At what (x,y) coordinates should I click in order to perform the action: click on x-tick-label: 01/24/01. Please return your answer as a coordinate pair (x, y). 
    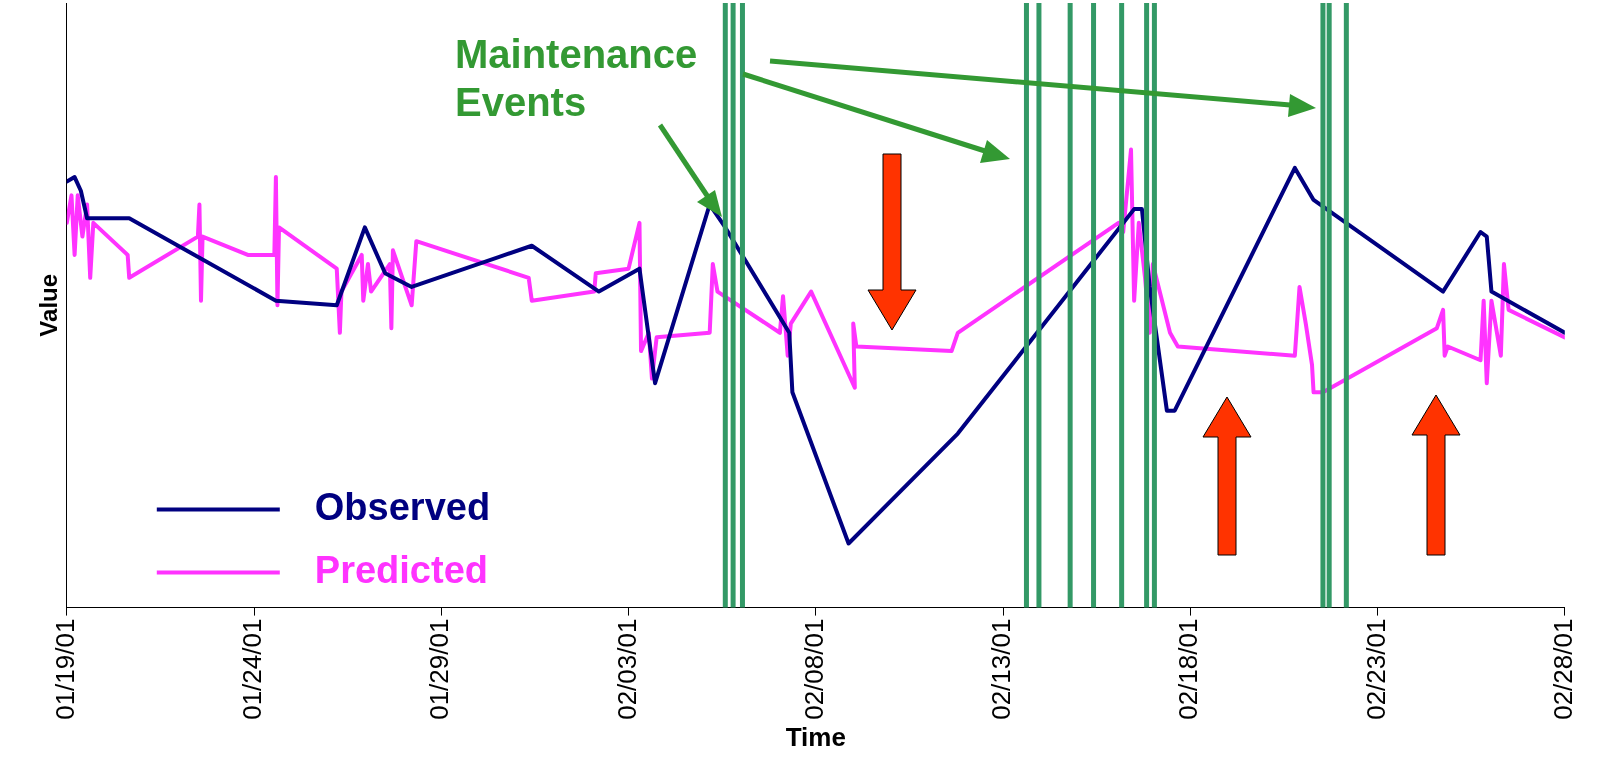
    Looking at the image, I should click on (252, 669).